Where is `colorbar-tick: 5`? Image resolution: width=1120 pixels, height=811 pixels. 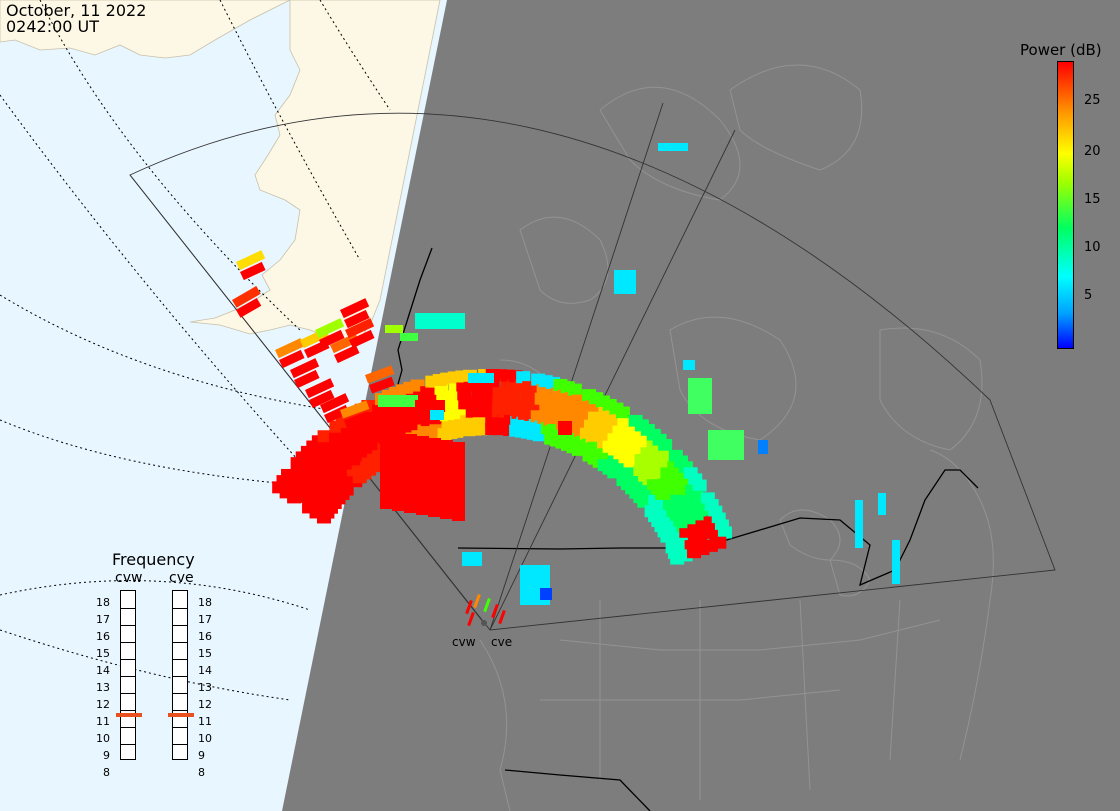 colorbar-tick: 5 is located at coordinates (1088, 295).